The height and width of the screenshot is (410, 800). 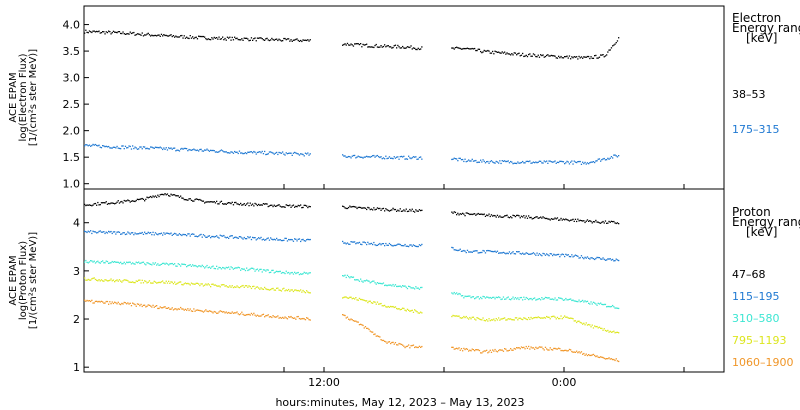 What do you see at coordinates (749, 94) in the screenshot?
I see `legend-item: 38–53` at bounding box center [749, 94].